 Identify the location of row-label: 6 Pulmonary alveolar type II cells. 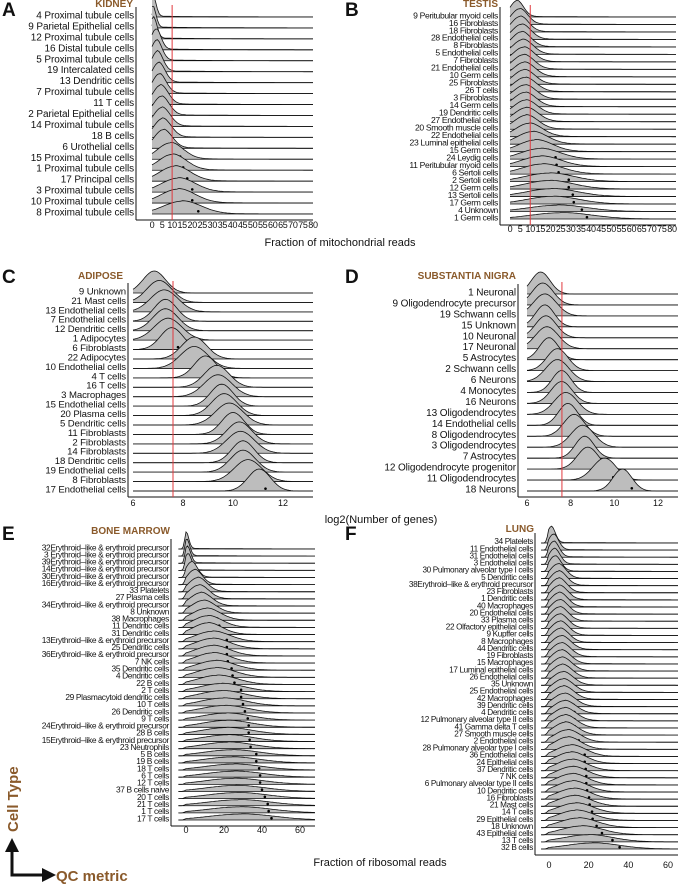
(479, 783).